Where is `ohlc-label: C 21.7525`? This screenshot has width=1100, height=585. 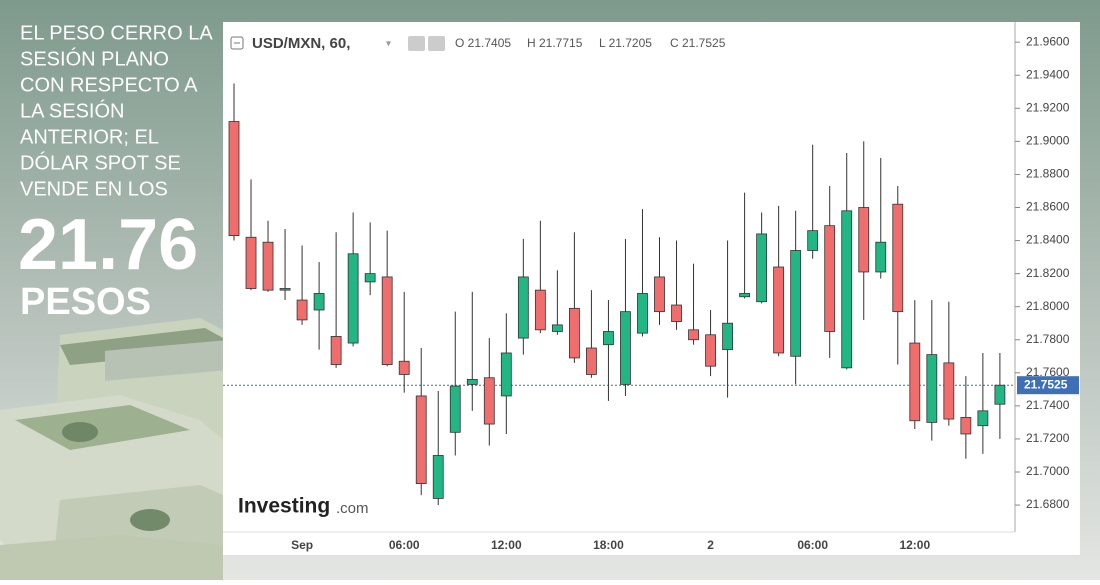 ohlc-label: C 21.7525 is located at coordinates (698, 43).